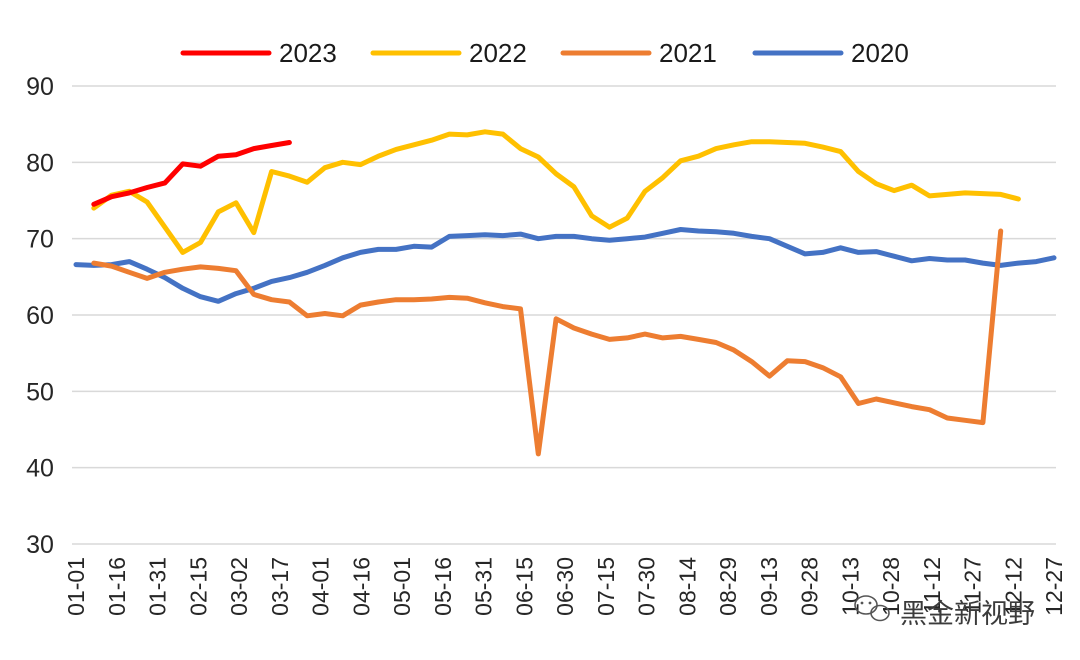  What do you see at coordinates (280, 586) in the screenshot?
I see `x-tick-label: 03-17` at bounding box center [280, 586].